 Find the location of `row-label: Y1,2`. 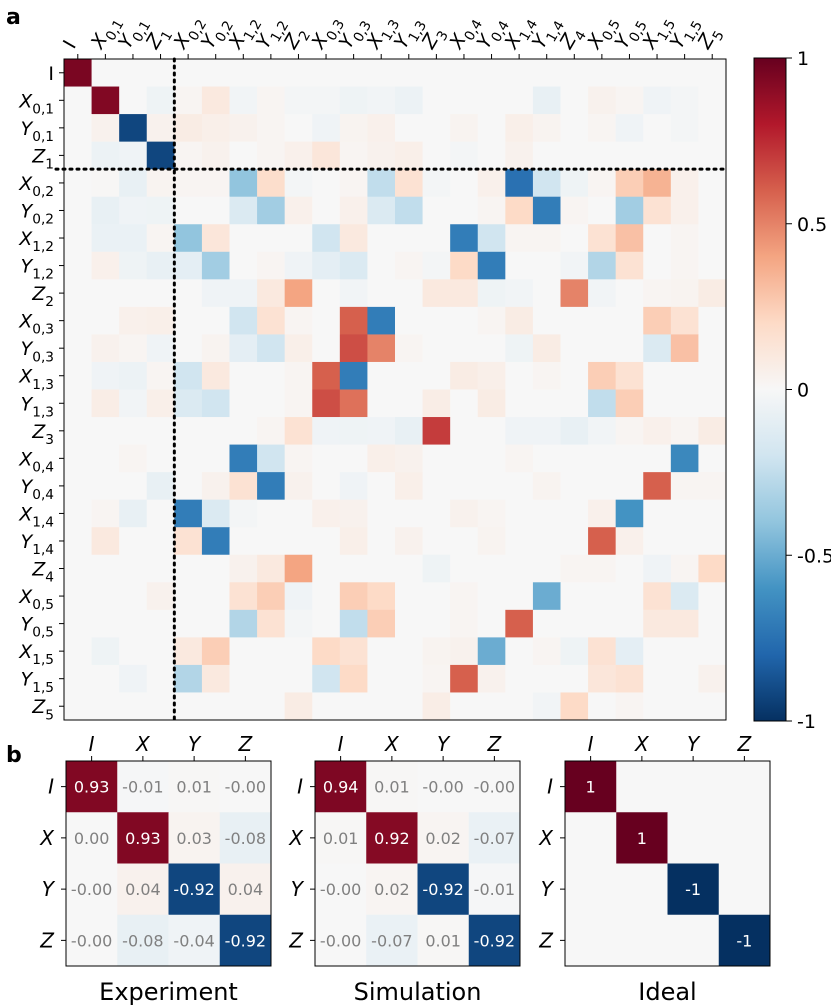

row-label: Y1,2 is located at coordinates (37, 269).